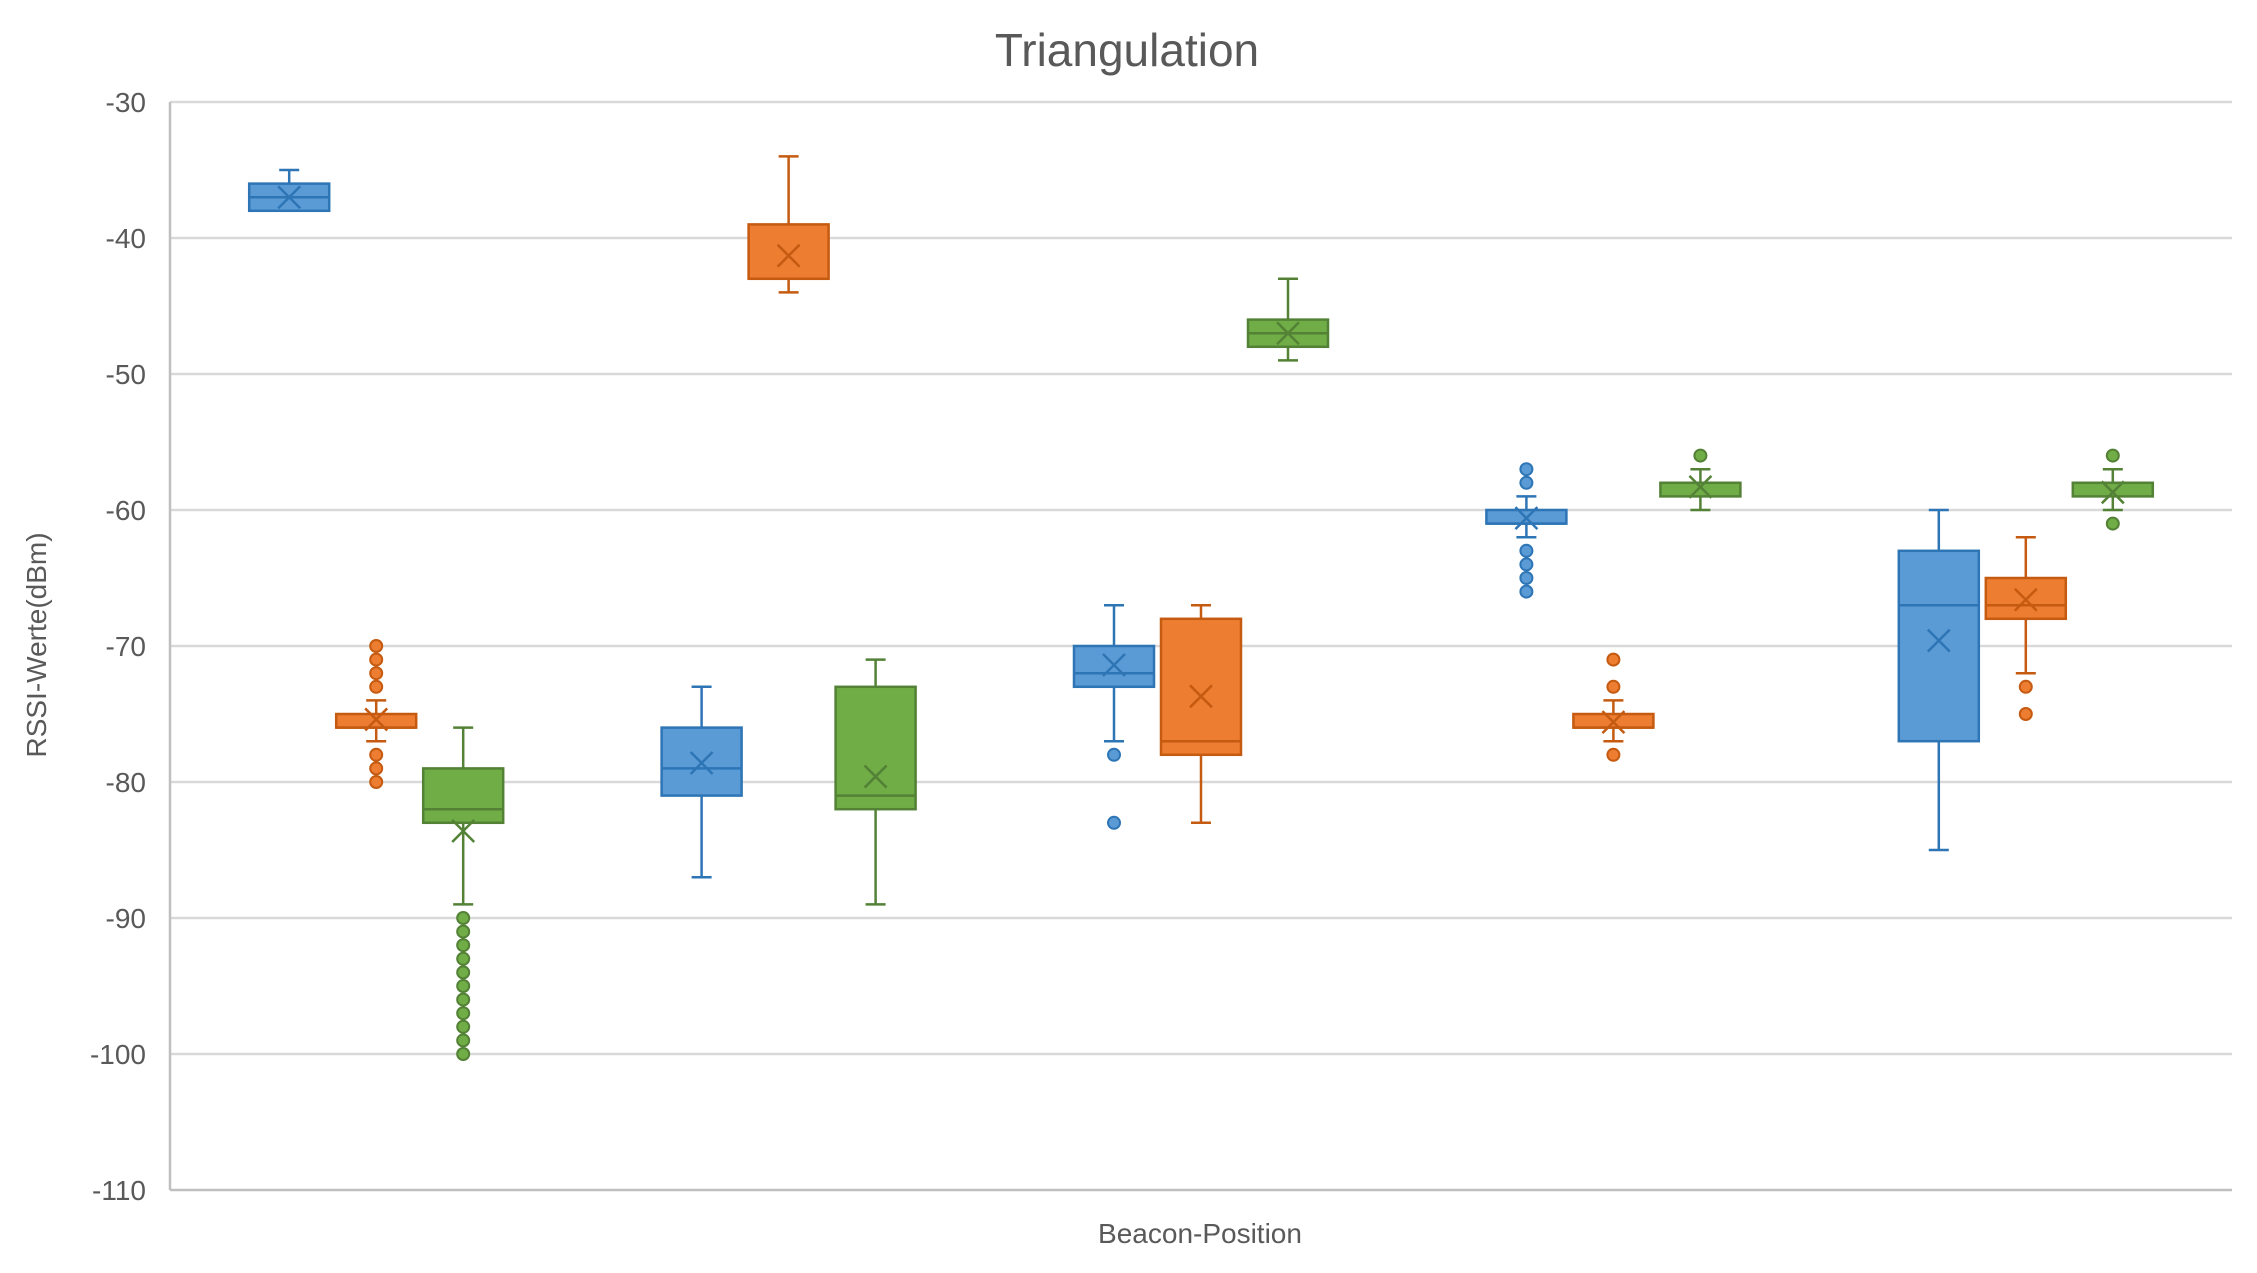 This screenshot has width=2257, height=1273. What do you see at coordinates (119, 1190) in the screenshot?
I see `y-tick-label: -110` at bounding box center [119, 1190].